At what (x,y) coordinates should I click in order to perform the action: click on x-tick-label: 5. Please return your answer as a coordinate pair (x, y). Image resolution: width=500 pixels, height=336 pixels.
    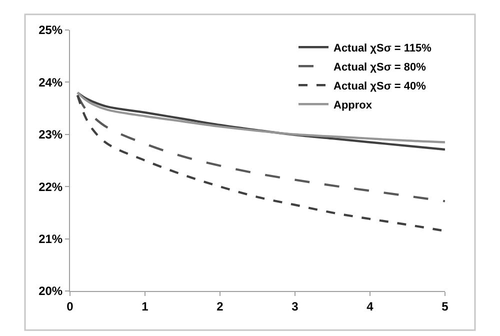
    Looking at the image, I should click on (445, 306).